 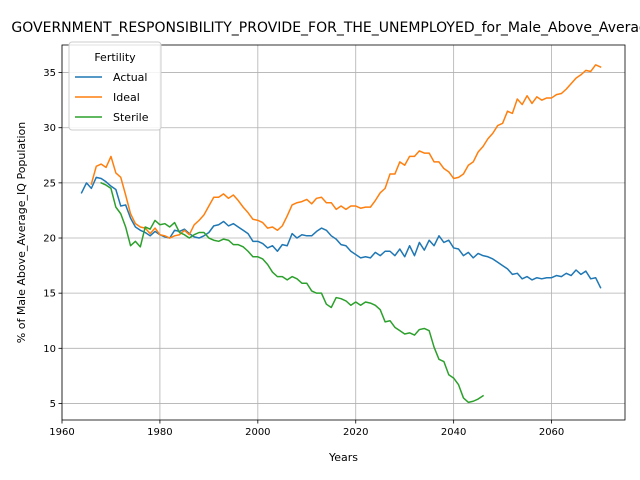 I want to click on y-tick-label: 10, so click(x=49, y=349).